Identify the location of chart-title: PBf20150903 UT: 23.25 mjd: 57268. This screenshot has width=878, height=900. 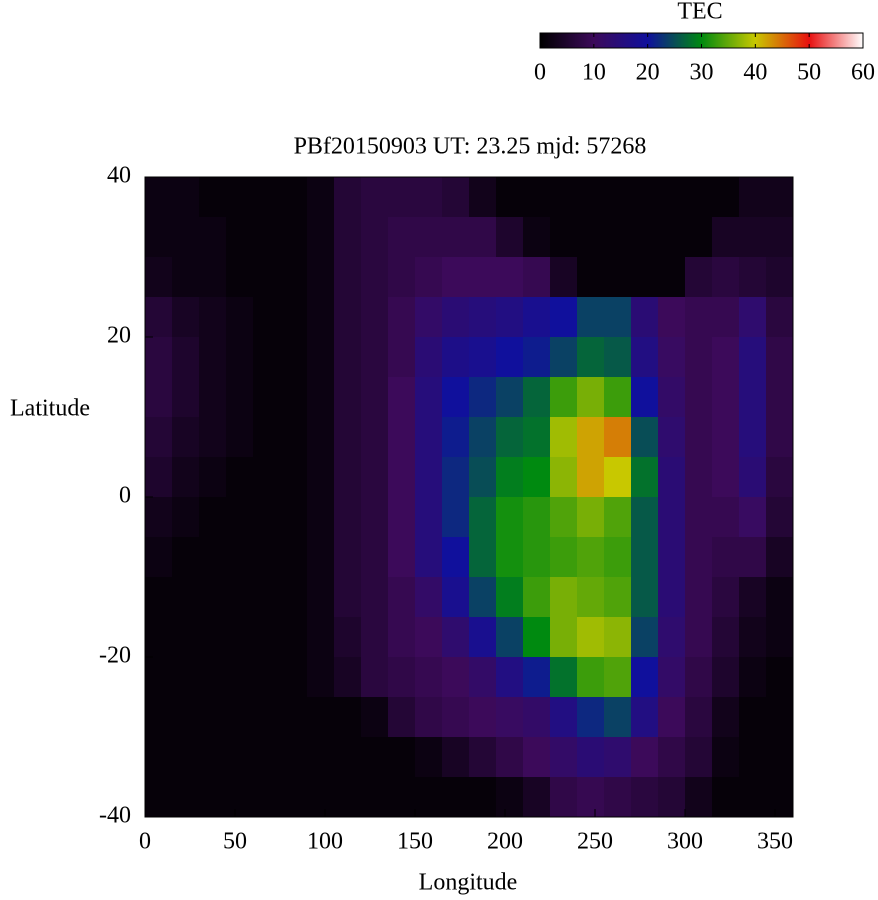
(470, 147).